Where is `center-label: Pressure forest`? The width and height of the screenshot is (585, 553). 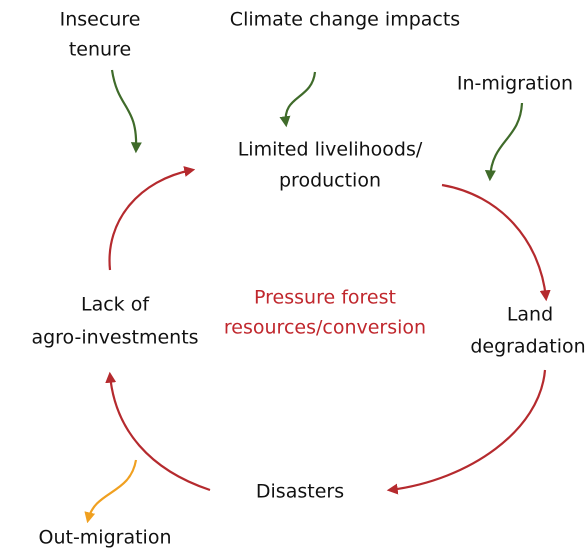
center-label: Pressure forest is located at coordinates (325, 298).